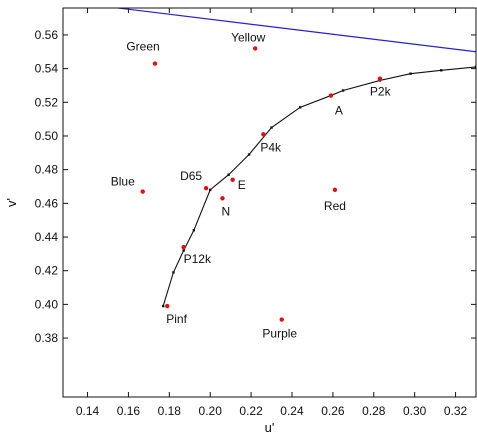 This screenshot has height=436, width=477. I want to click on point-p4k, so click(263, 134).